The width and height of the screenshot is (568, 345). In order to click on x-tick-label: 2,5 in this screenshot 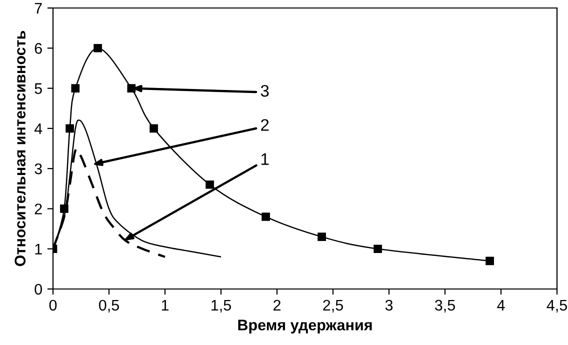, I will do `click(333, 306)`.